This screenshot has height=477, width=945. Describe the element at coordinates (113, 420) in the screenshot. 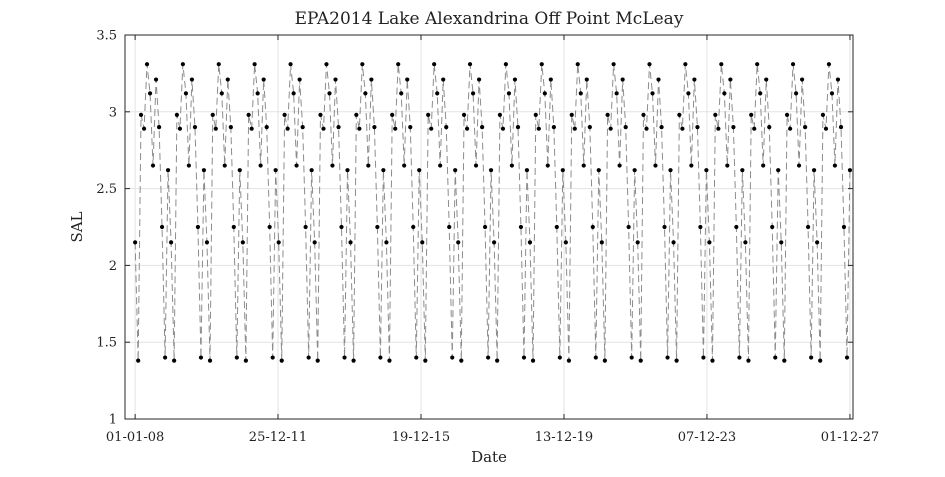

I see `y-tick-label: 1` at that location.